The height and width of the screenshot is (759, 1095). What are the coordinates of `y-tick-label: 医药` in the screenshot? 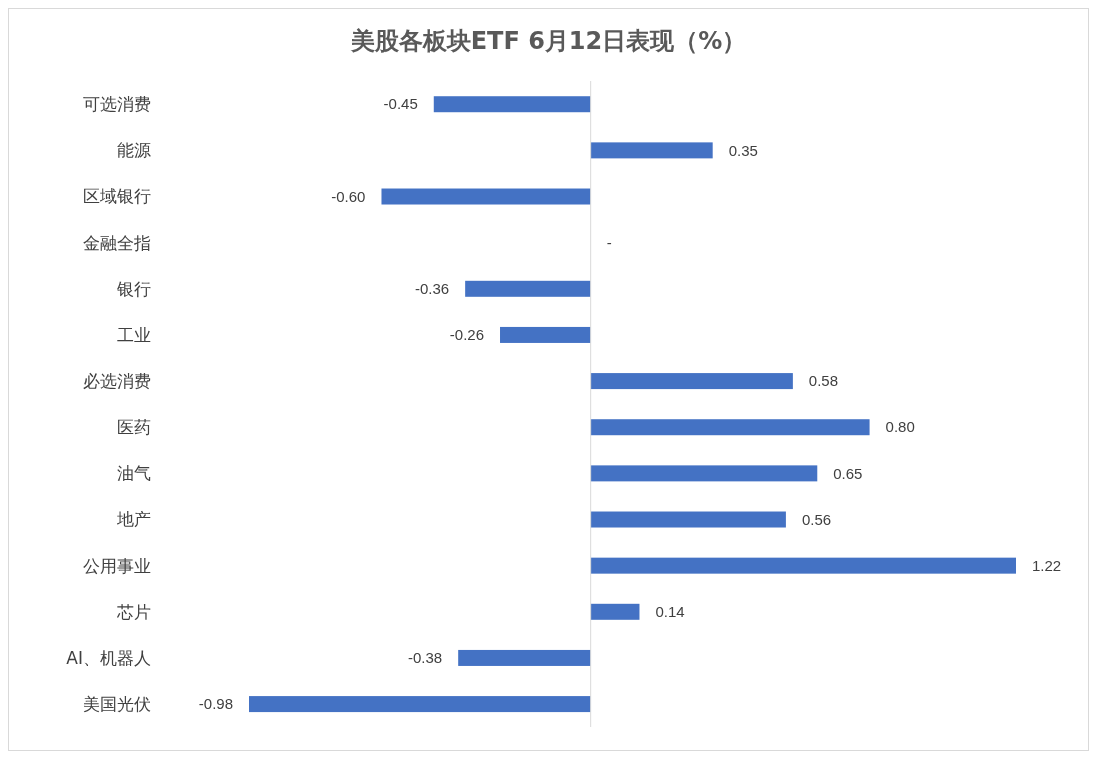 It's located at (134, 427).